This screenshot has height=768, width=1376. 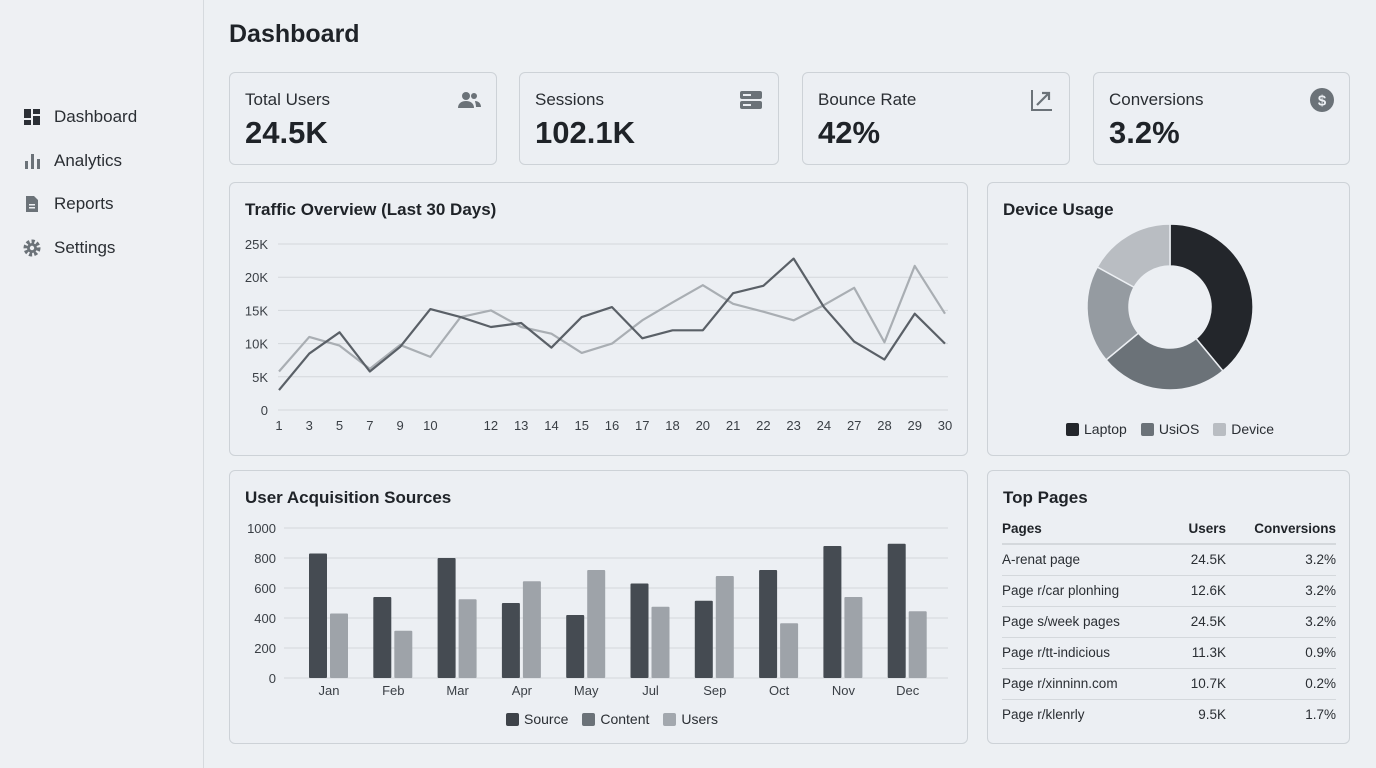 What do you see at coordinates (1169, 684) in the screenshot?
I see `table-row: Page r/xinninn.com 10.7K 0.2%` at bounding box center [1169, 684].